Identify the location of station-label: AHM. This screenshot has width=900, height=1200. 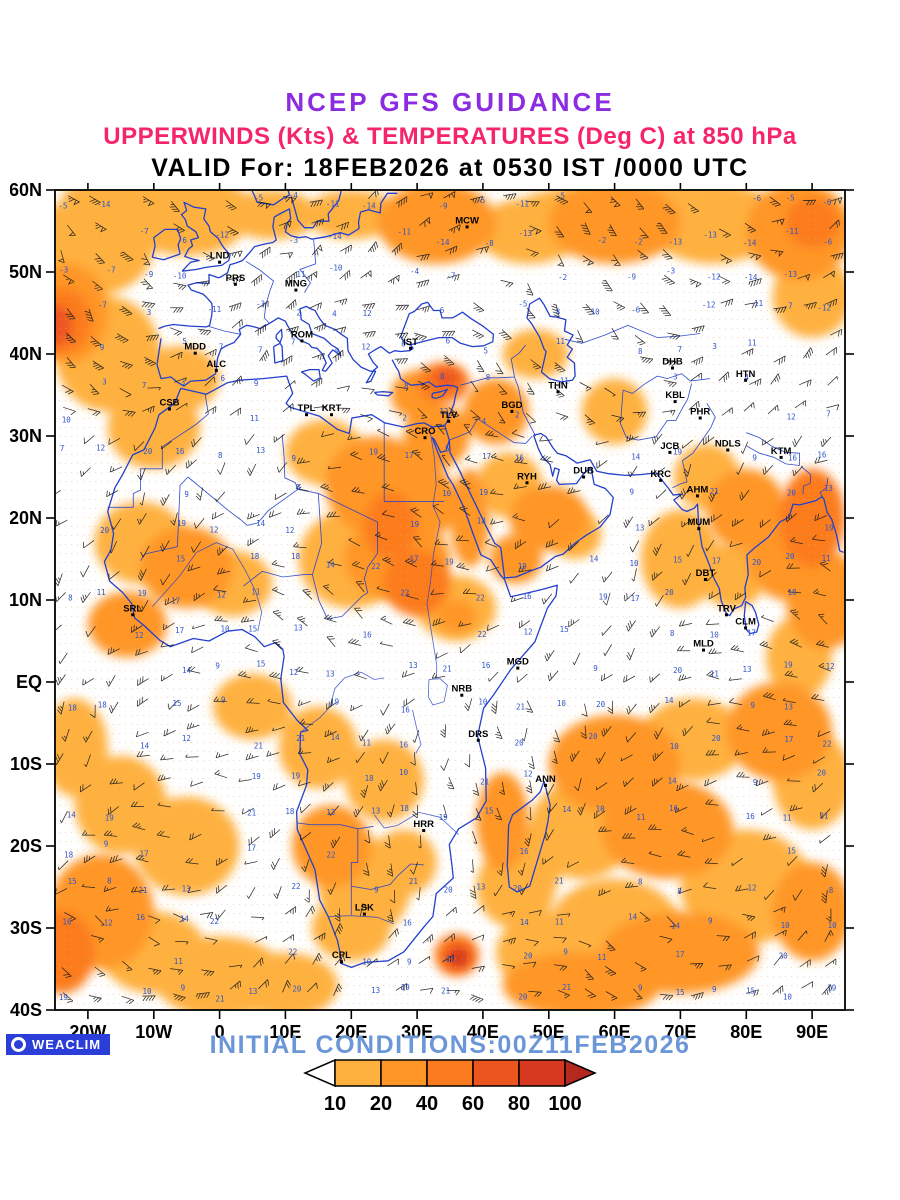
(698, 489).